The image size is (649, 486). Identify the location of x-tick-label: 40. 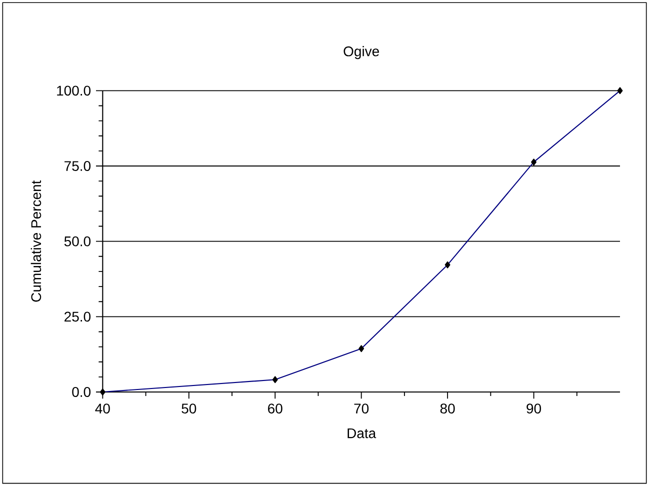
(102, 409).